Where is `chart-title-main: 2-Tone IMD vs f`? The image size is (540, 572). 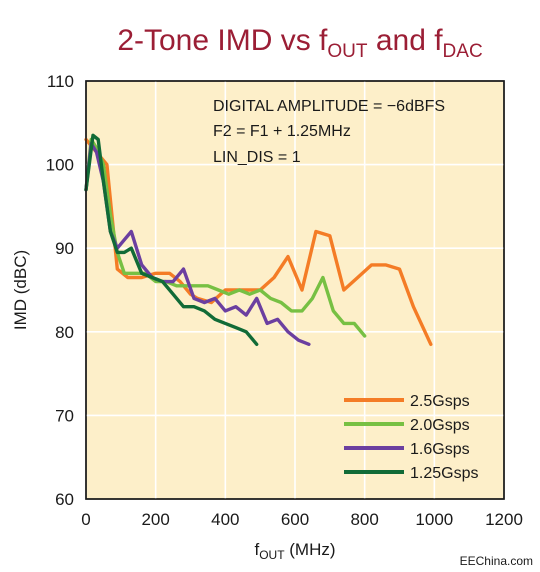 chart-title-main: 2-Tone IMD vs f is located at coordinates (222, 40).